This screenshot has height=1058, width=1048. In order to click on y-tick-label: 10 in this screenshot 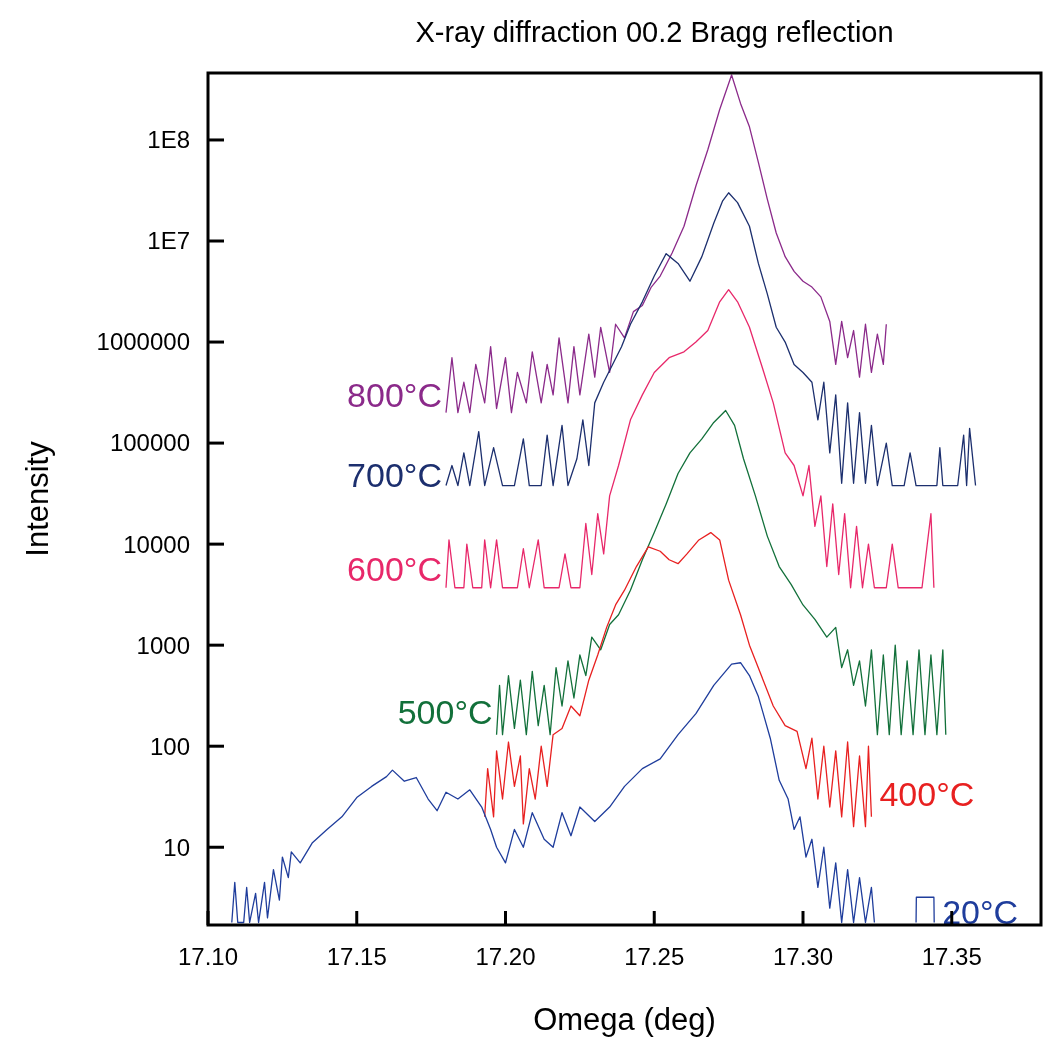, I will do `click(176, 847)`.